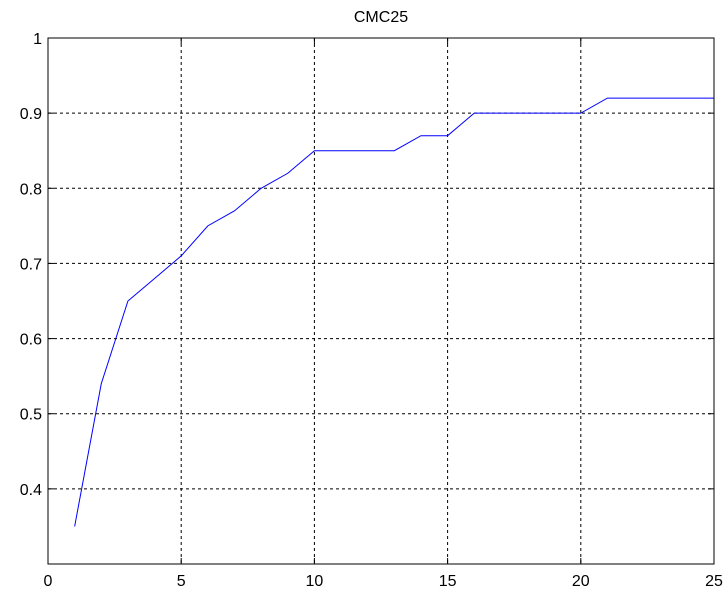  What do you see at coordinates (714, 581) in the screenshot?
I see `x-tick-label: 25` at bounding box center [714, 581].